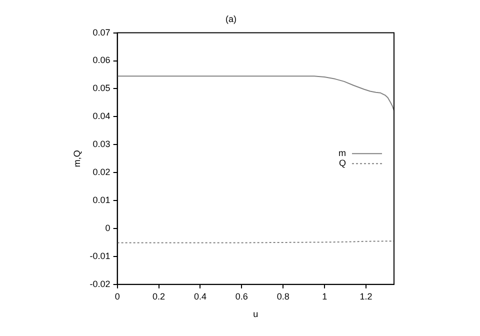  I want to click on x-tick-label: 0.4, so click(200, 296).